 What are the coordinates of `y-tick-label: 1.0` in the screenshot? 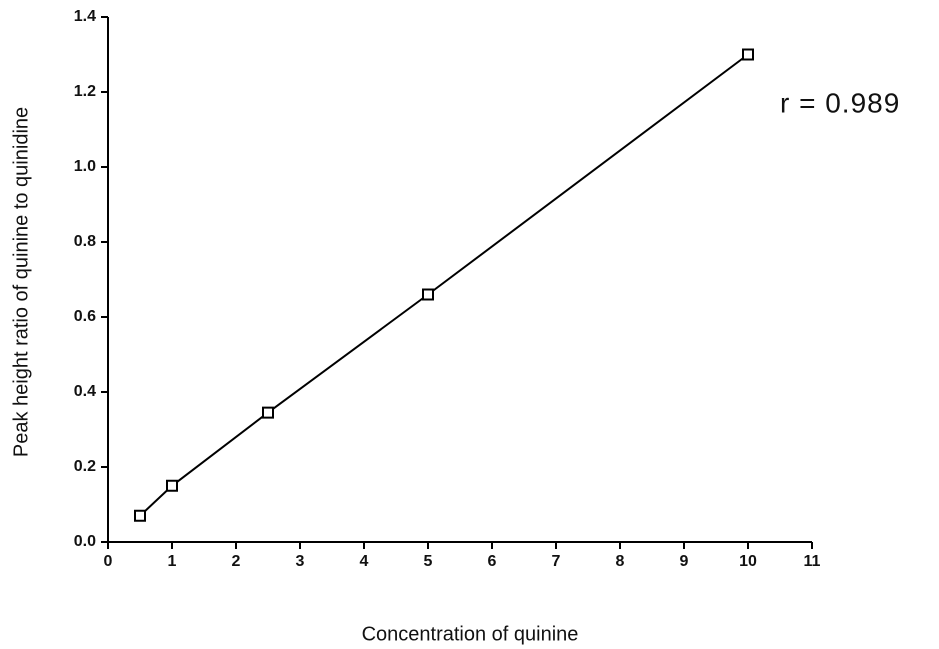 It's located at (85, 166).